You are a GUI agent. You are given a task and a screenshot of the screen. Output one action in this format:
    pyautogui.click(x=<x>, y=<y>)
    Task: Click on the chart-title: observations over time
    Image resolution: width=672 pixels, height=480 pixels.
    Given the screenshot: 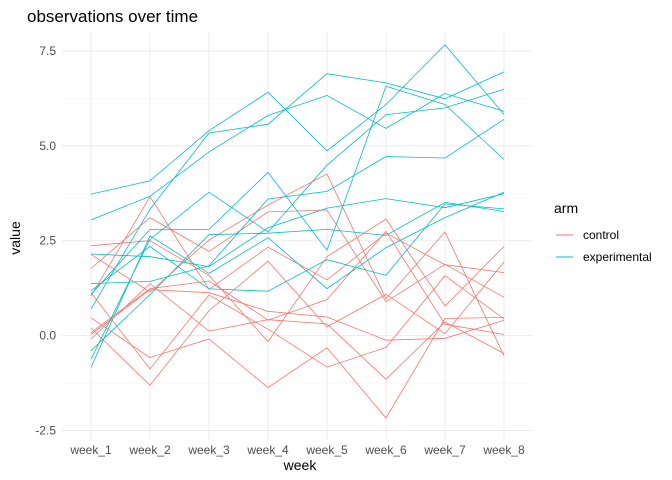 What is the action you would take?
    pyautogui.click(x=112, y=16)
    